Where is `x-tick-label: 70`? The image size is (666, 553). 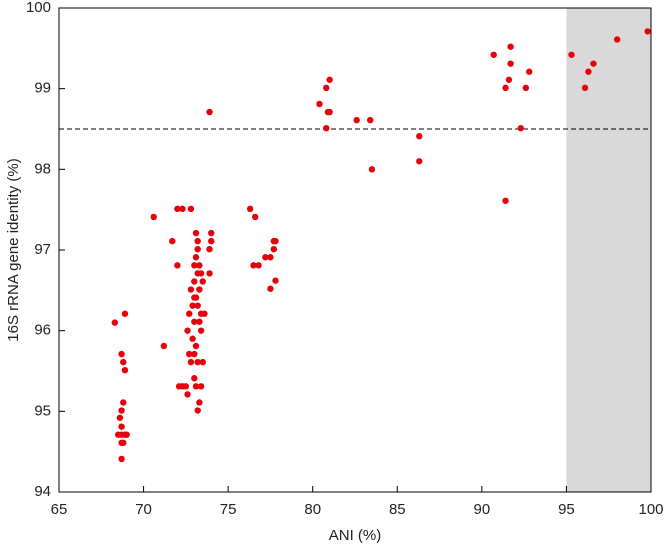 x-tick-label: 70 is located at coordinates (143, 509).